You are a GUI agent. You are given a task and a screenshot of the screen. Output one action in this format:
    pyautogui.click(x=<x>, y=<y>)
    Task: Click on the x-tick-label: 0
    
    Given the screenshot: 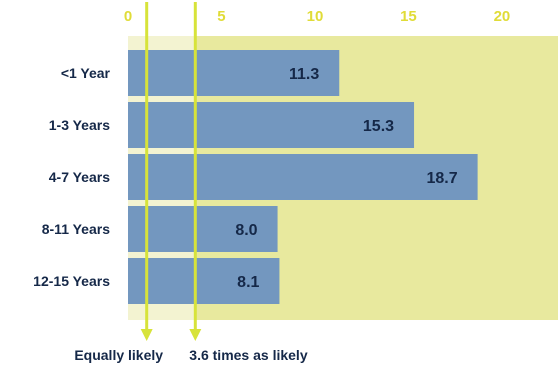 What is the action you would take?
    pyautogui.click(x=128, y=16)
    